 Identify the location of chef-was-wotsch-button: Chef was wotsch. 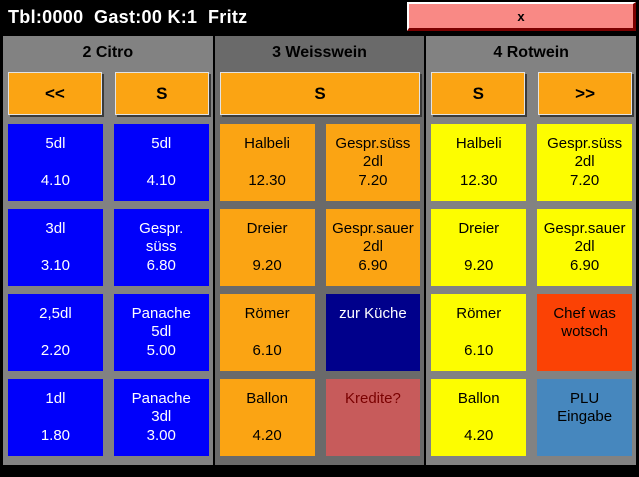
(585, 332).